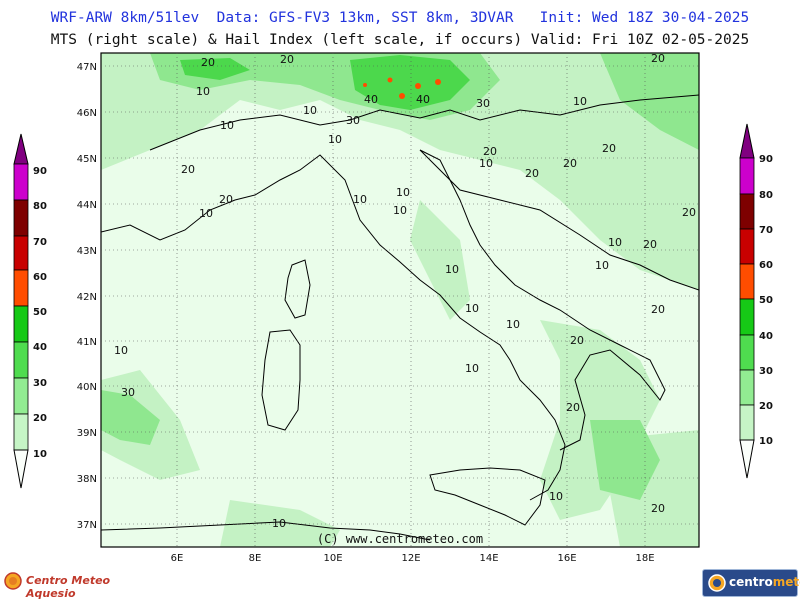  What do you see at coordinates (68, 587) in the screenshot?
I see `logo-left-text: Centro Meteo Aquesio` at bounding box center [68, 587].